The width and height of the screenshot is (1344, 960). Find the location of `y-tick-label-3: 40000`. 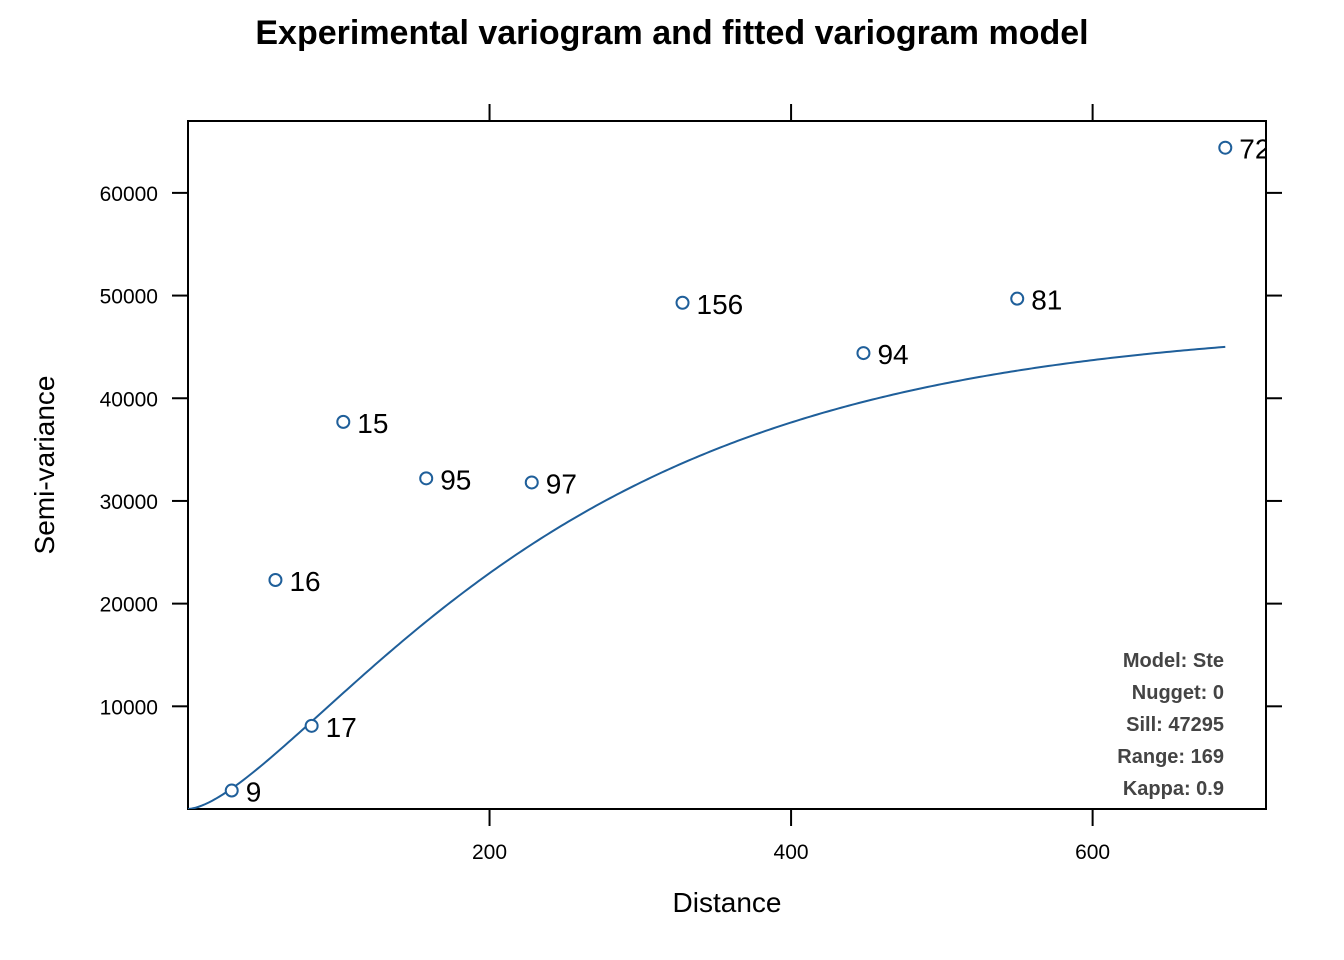

y-tick-label-3: 40000 is located at coordinates (129, 399).